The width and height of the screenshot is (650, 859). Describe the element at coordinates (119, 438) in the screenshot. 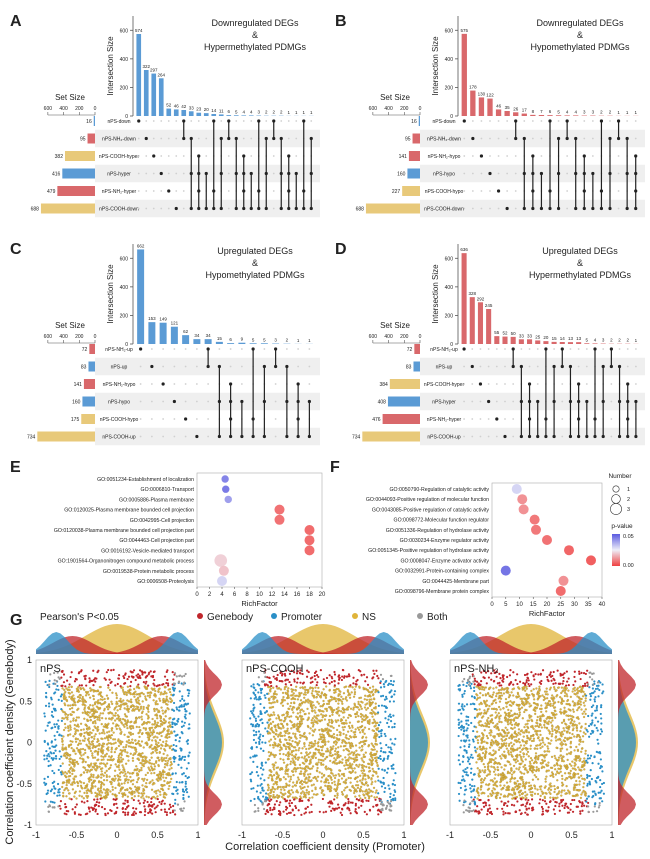

I see `set-name-label: nPS-COOH-up` at that location.